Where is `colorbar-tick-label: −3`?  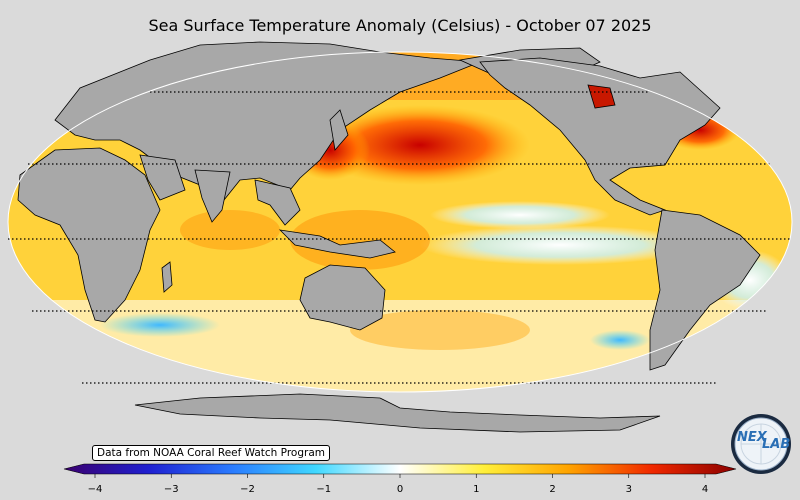 colorbar-tick-label: −3 is located at coordinates (171, 489).